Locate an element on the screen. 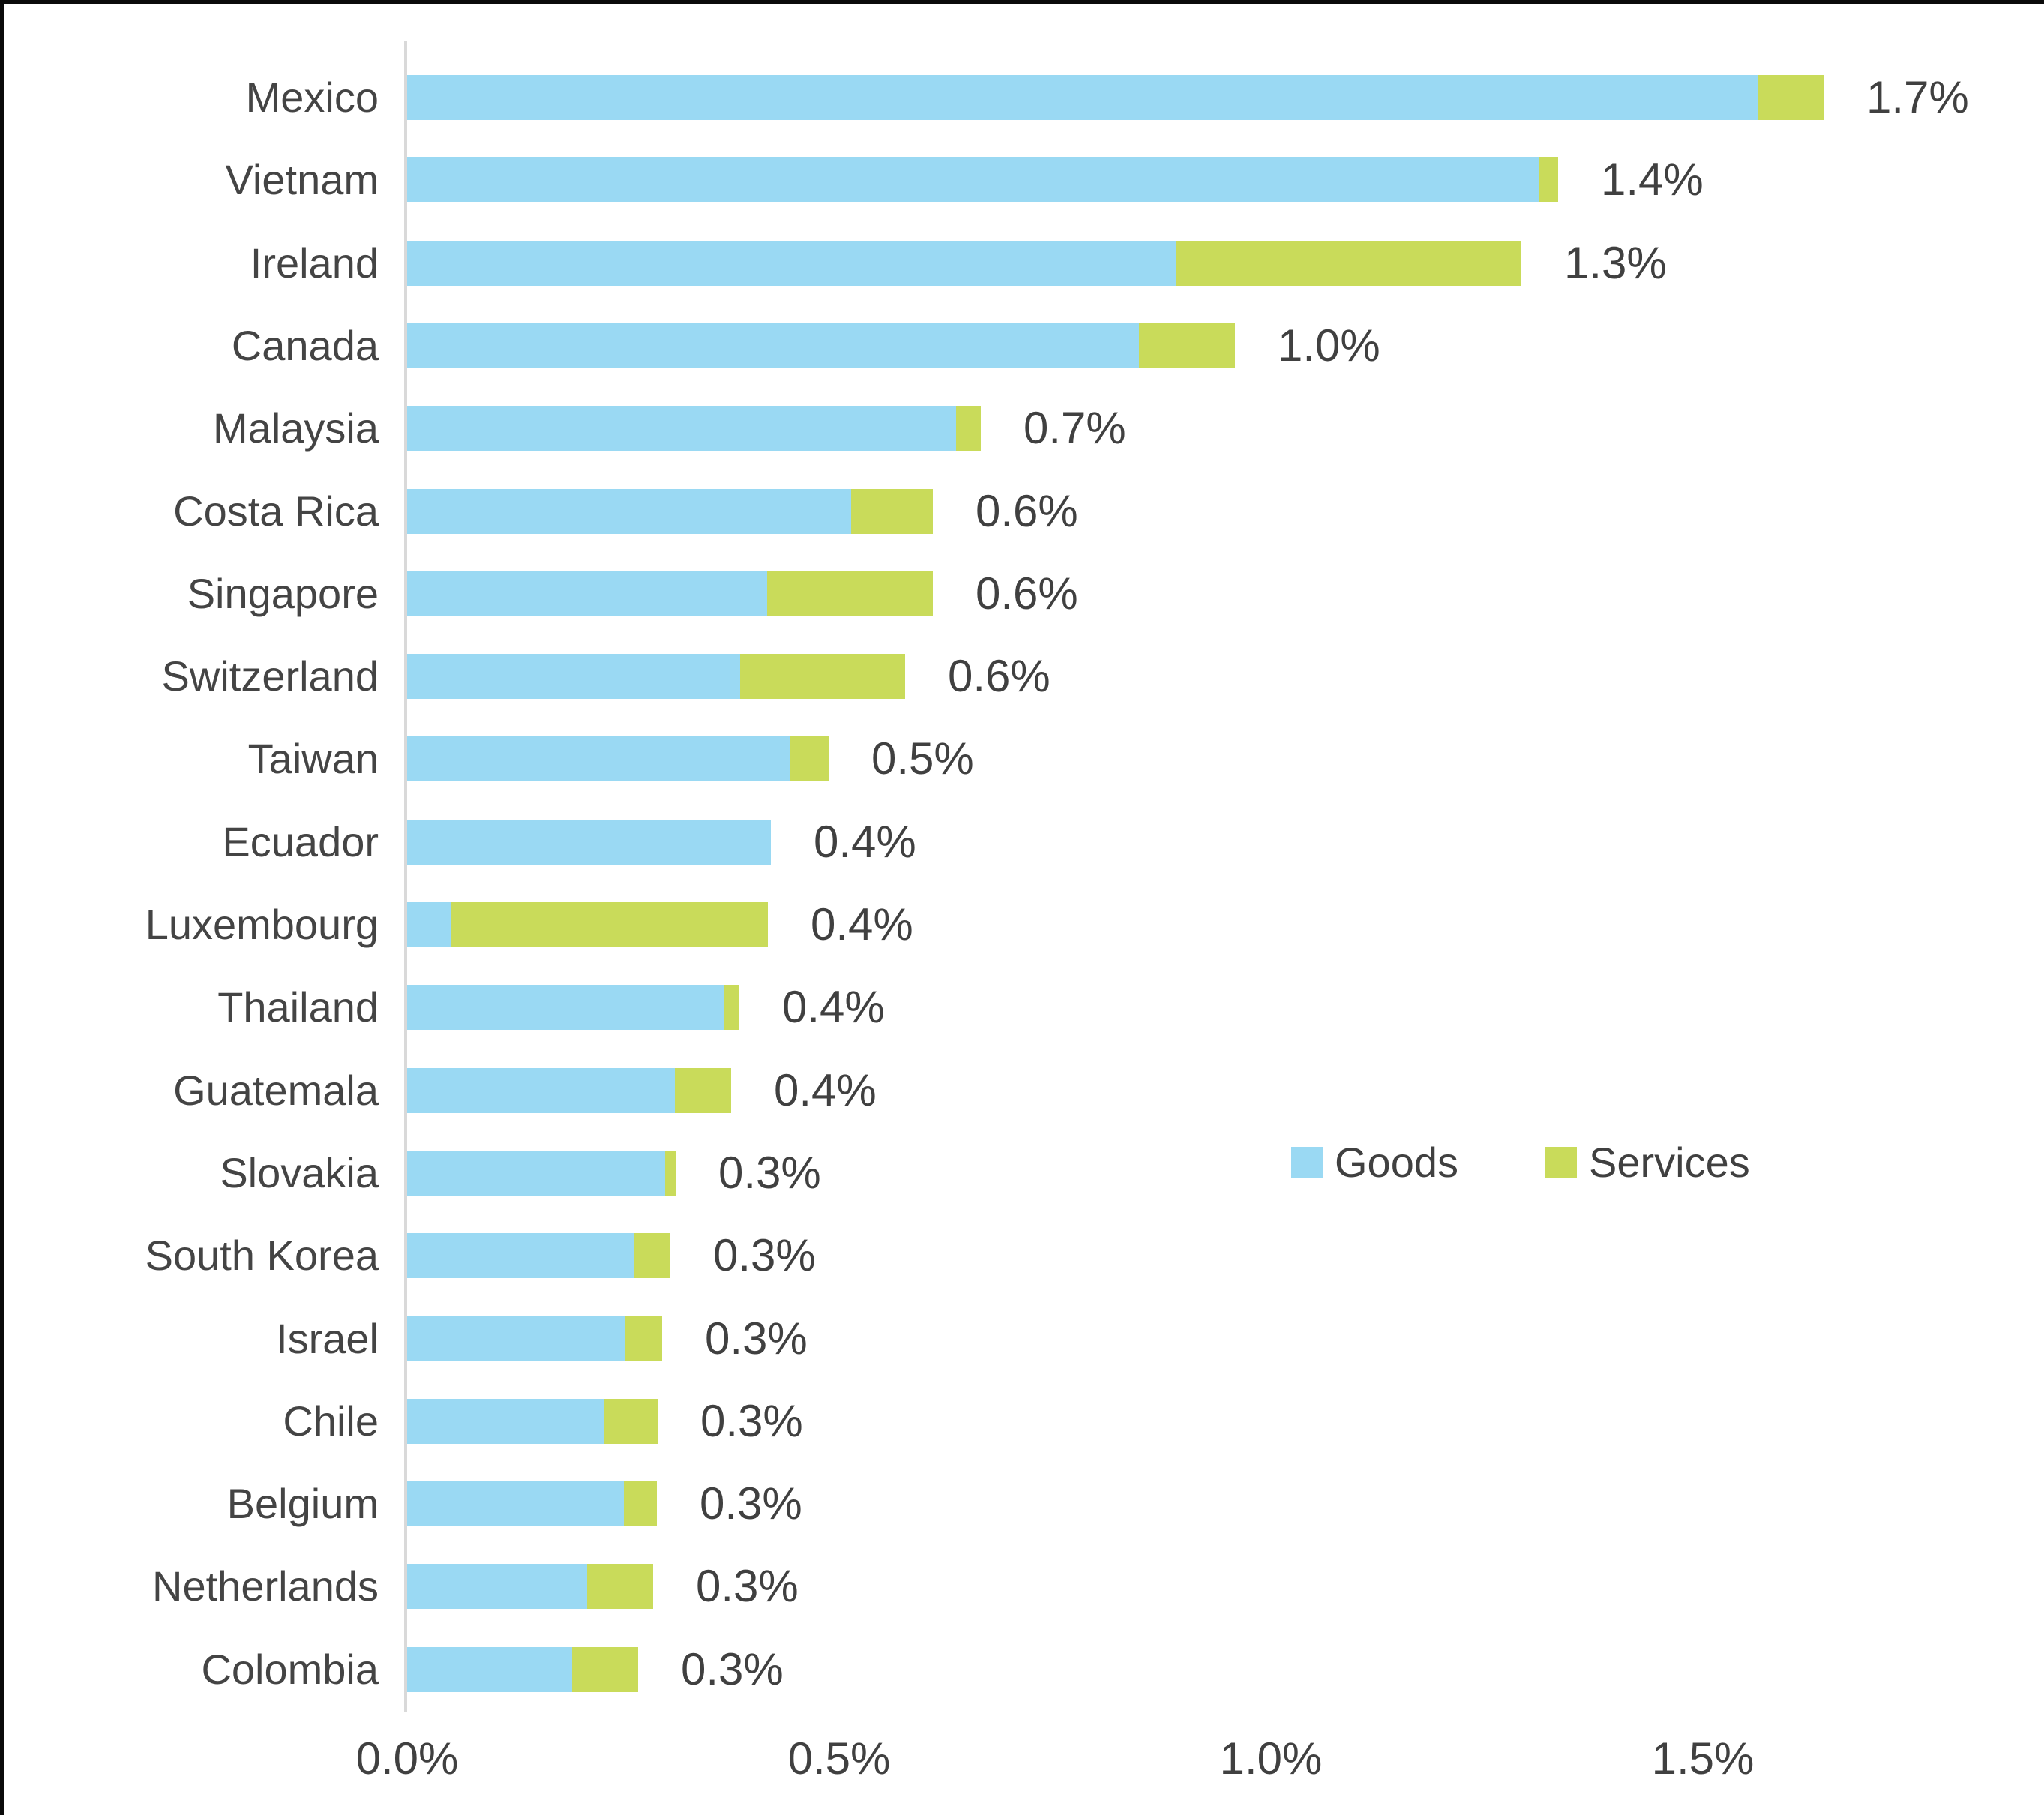  bar-value-label: 1.3% is located at coordinates (1615, 263).